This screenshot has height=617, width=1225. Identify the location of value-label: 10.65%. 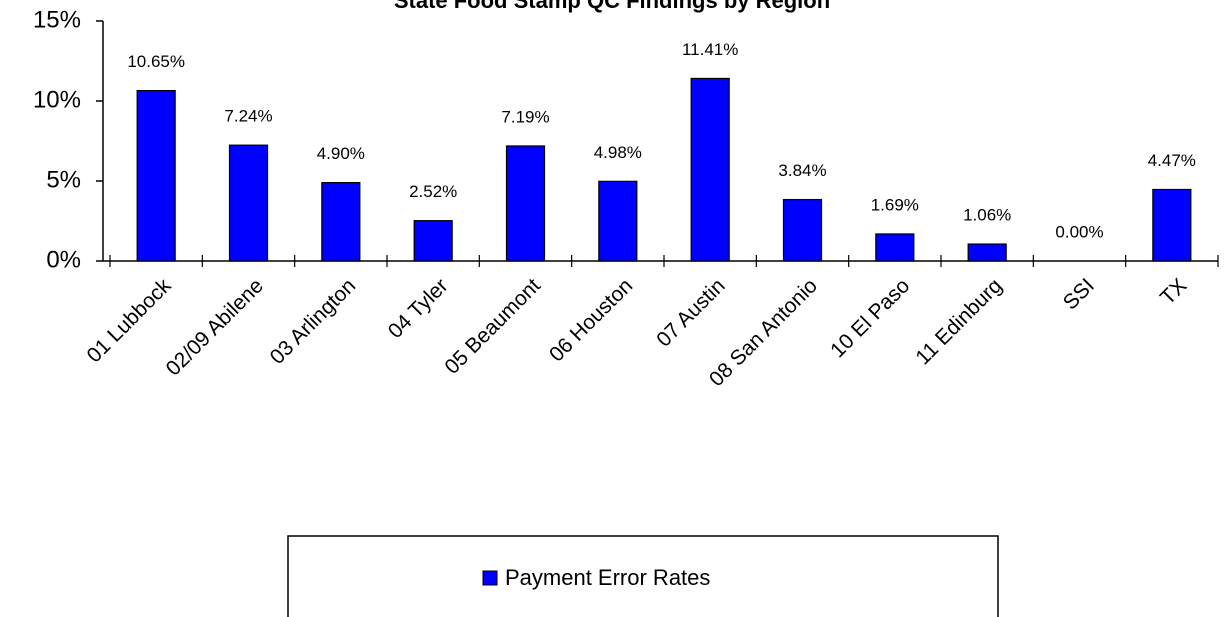
(156, 61).